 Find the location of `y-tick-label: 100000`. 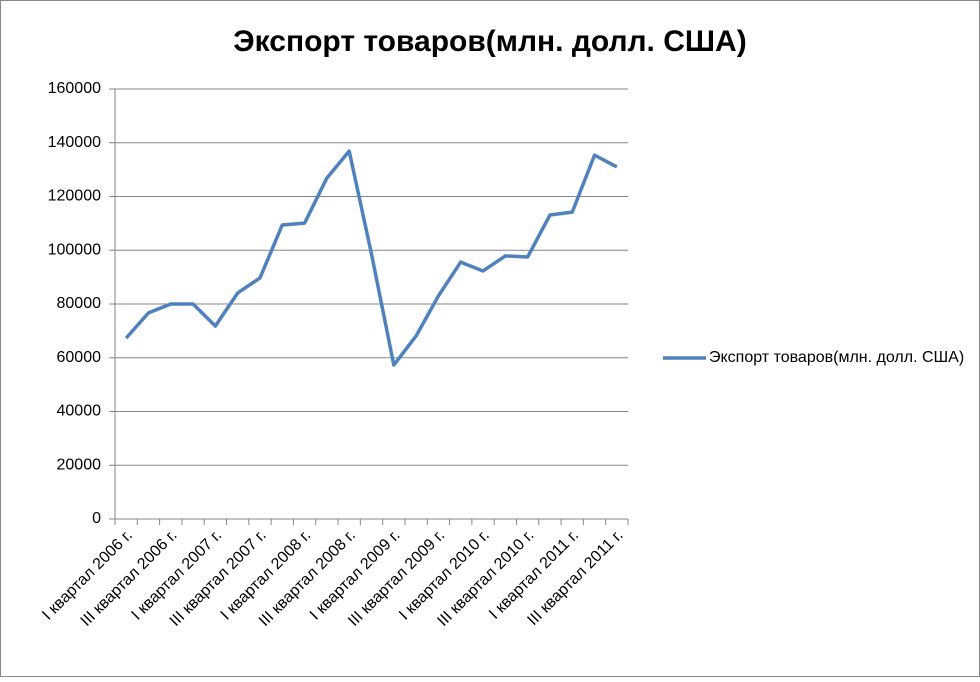

y-tick-label: 100000 is located at coordinates (74, 249).